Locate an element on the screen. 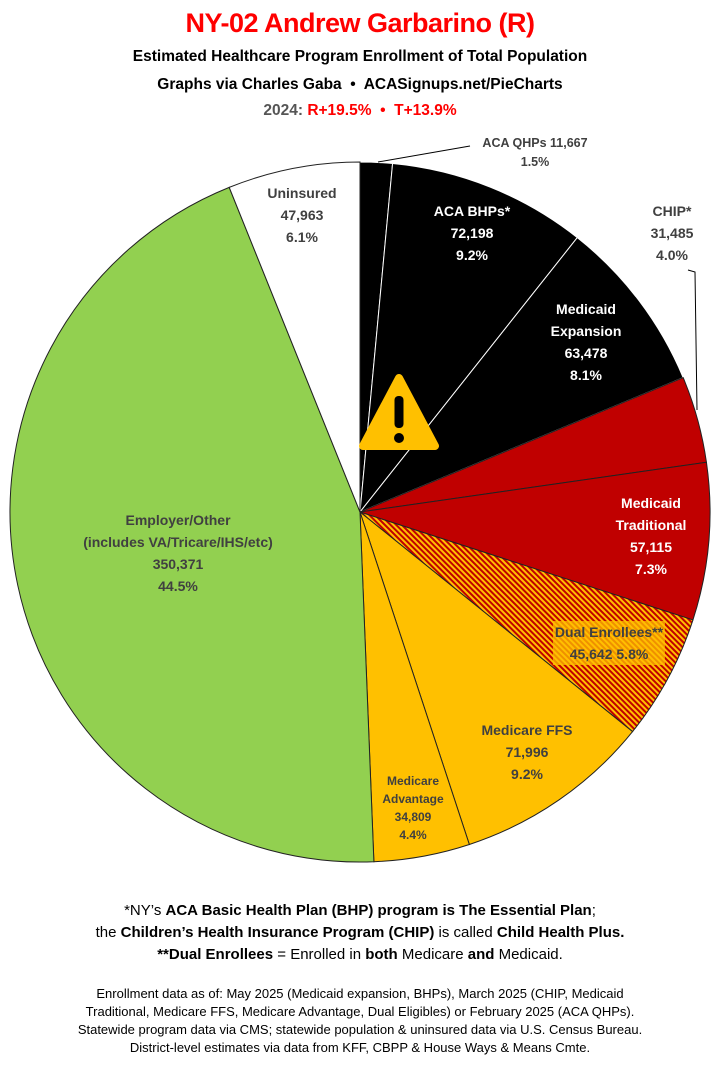 The image size is (720, 1070). label-name: Medicare is located at coordinates (413, 781).